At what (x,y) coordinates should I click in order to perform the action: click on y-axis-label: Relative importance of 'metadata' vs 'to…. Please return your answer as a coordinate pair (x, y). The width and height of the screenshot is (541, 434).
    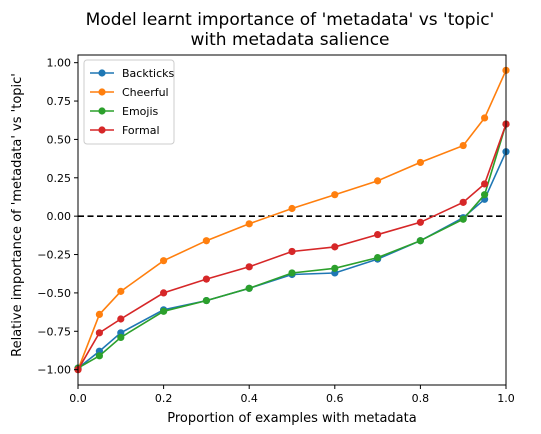
    Looking at the image, I should click on (17, 215).